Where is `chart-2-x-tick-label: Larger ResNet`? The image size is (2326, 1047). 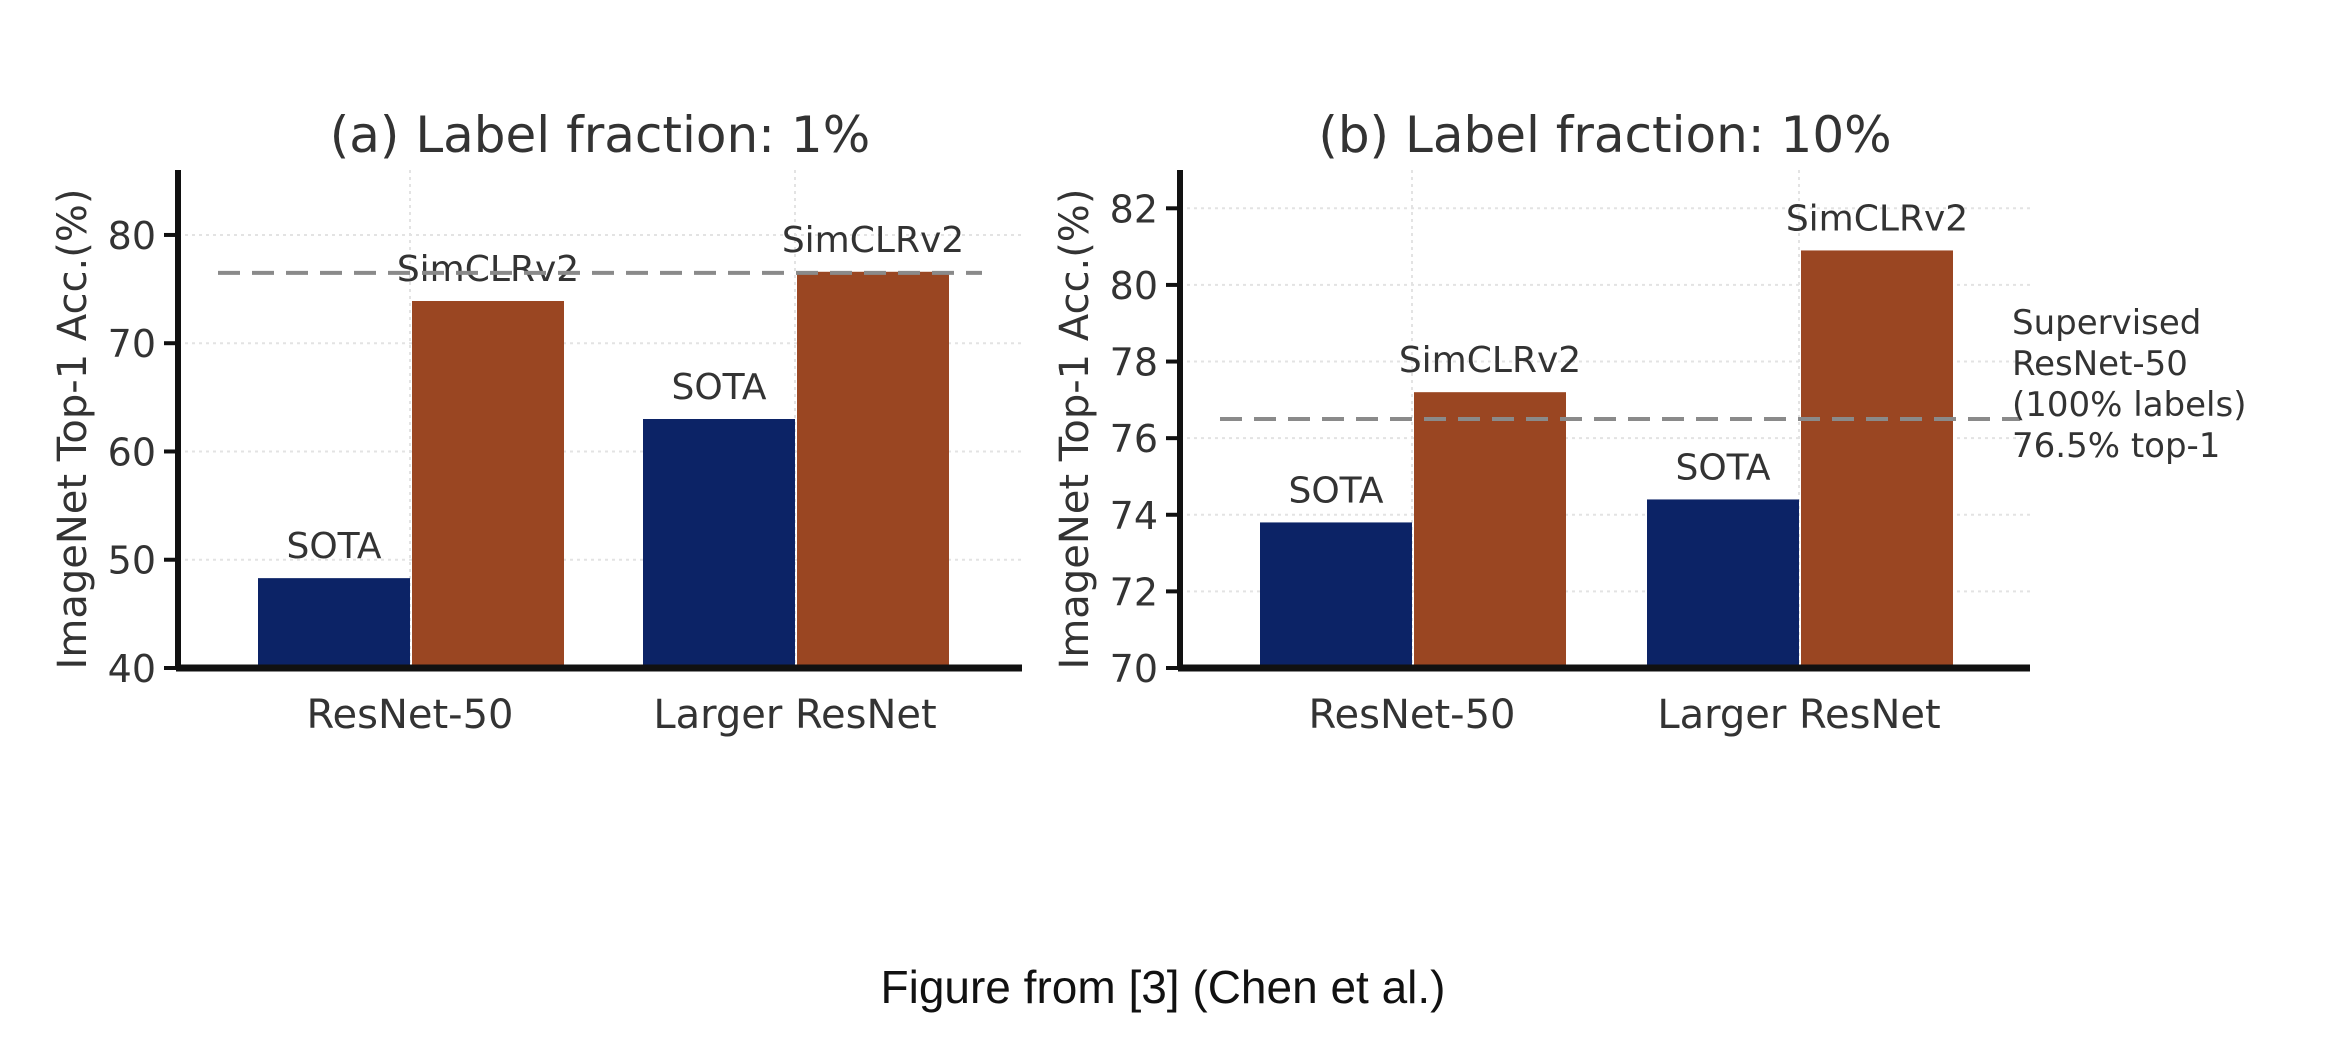 chart-2-x-tick-label: Larger ResNet is located at coordinates (1798, 715).